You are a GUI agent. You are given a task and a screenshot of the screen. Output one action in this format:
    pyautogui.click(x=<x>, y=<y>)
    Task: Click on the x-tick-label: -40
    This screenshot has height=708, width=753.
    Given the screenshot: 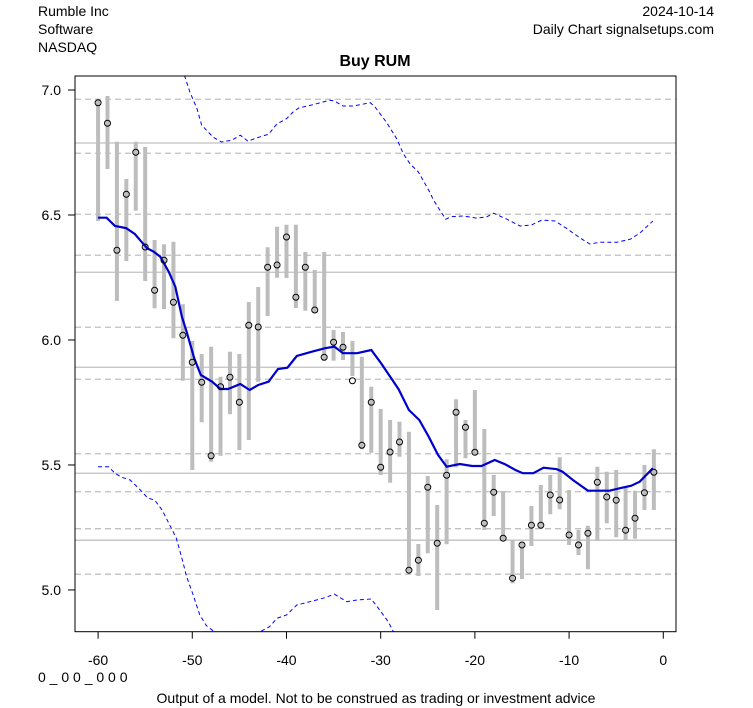 What is the action you would take?
    pyautogui.click(x=286, y=660)
    